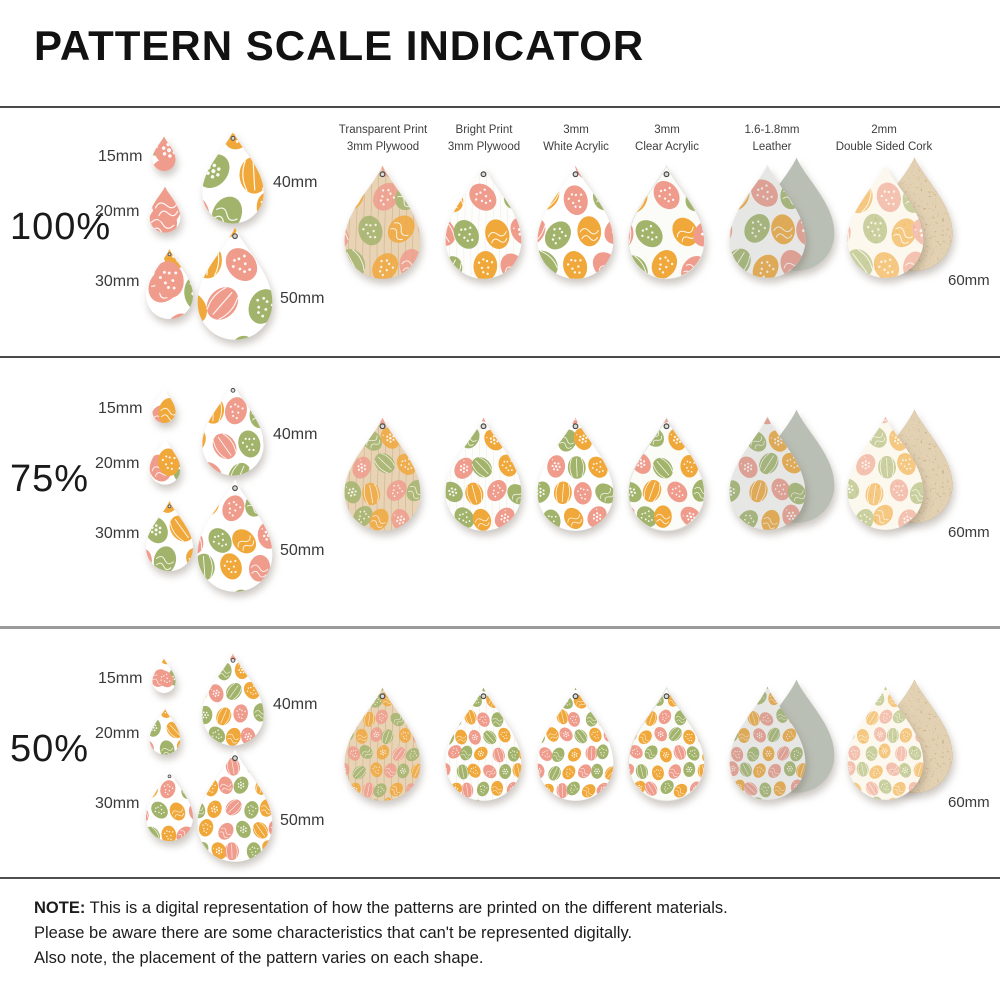  What do you see at coordinates (500, 107) in the screenshot?
I see `header-divider` at bounding box center [500, 107].